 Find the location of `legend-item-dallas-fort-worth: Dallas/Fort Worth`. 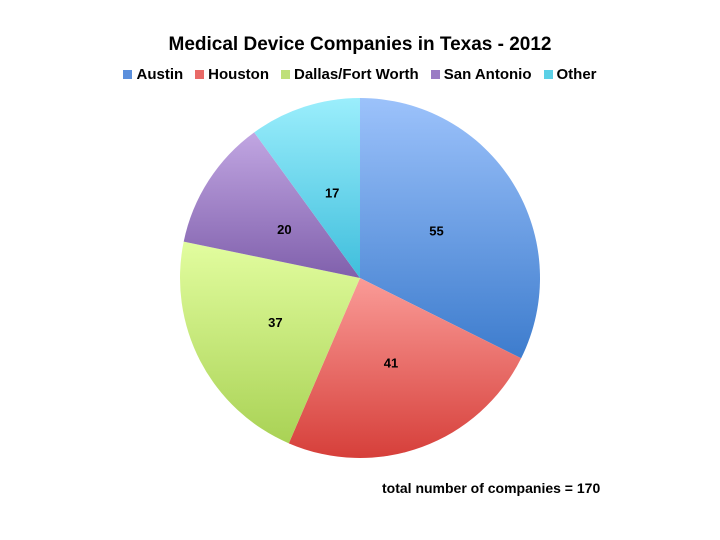

legend-item-dallas-fort-worth: Dallas/Fort Worth is located at coordinates (349, 74).